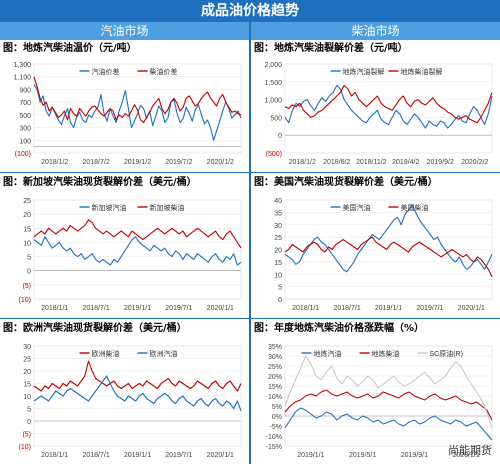 The width and height of the screenshot is (500, 464). Describe the element at coordinates (273, 65) in the screenshot. I see `y-tick-label: 2,000` at that location.